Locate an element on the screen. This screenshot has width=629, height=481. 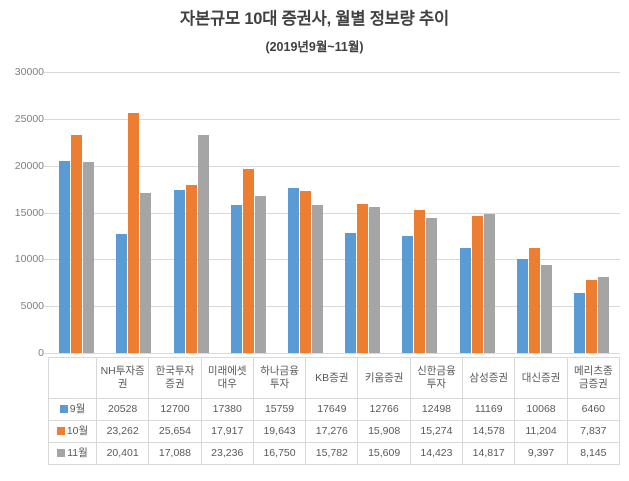
legend-entry: 10월 is located at coordinates (72, 431).